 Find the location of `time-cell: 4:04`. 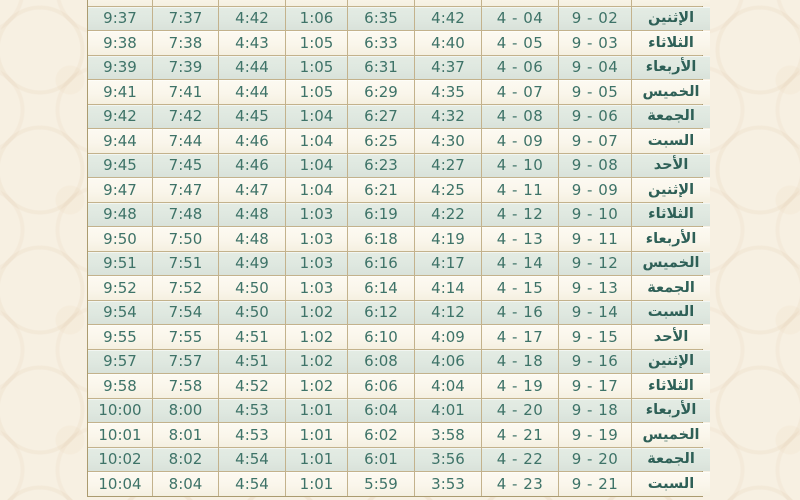

time-cell: 4:04 is located at coordinates (448, 386).